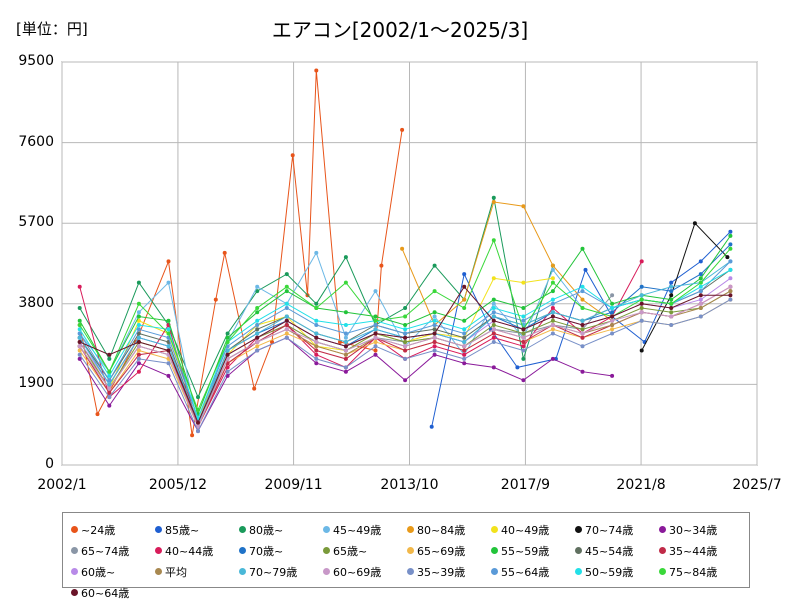 The height and width of the screenshot is (603, 800). Describe the element at coordinates (609, 572) in the screenshot. I see `legend-label: 50~59歳` at that location.